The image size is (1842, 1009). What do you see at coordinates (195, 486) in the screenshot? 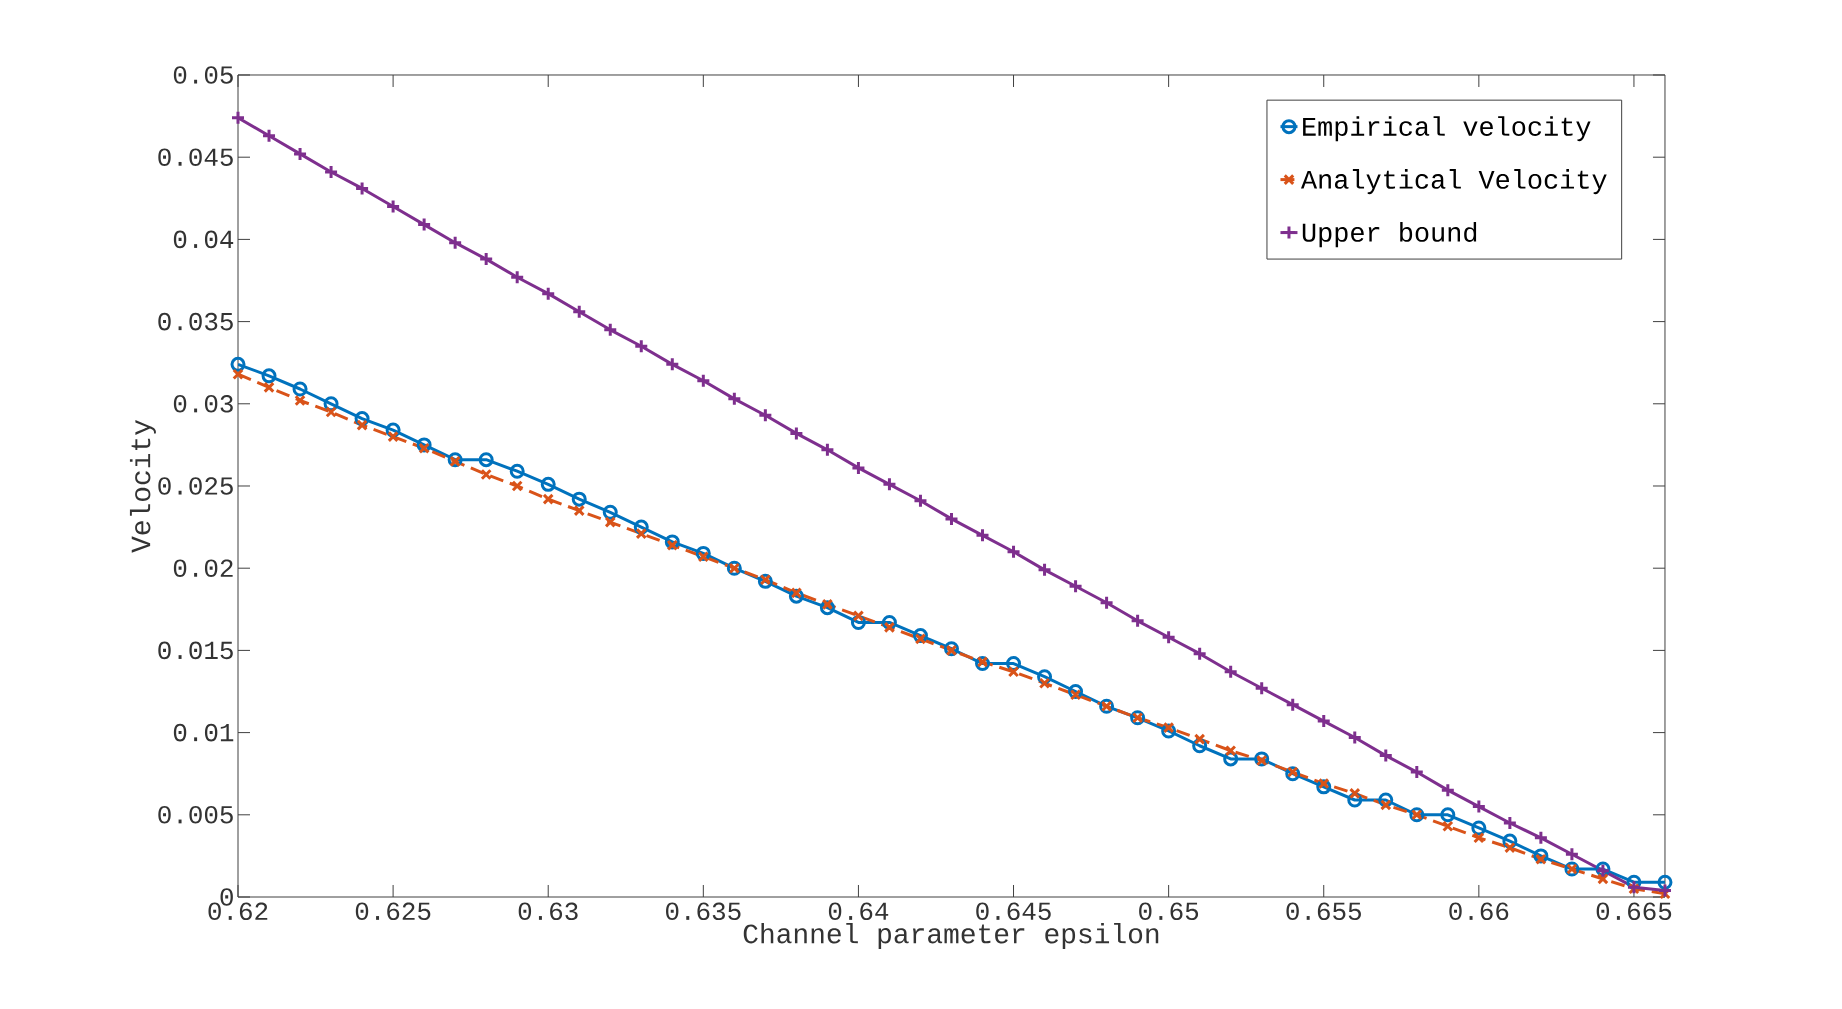
I see `y-tick-label: 0.025` at bounding box center [195, 486].